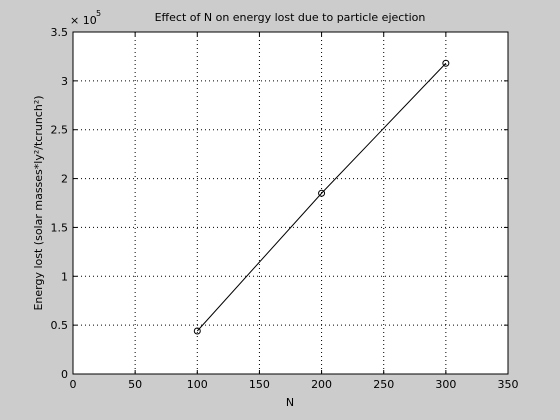 This screenshot has height=420, width=560. Describe the element at coordinates (321, 384) in the screenshot. I see `x-tick-label: 200` at that location.